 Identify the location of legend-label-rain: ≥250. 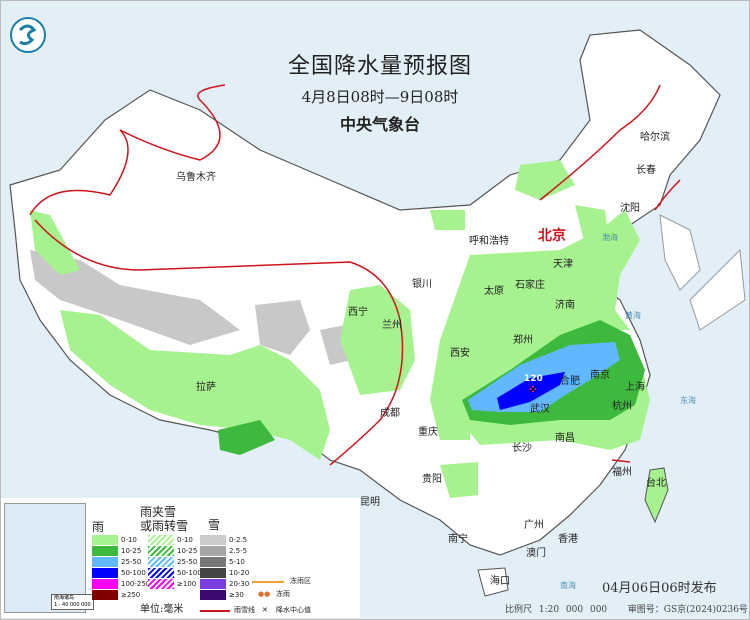
(131, 595).